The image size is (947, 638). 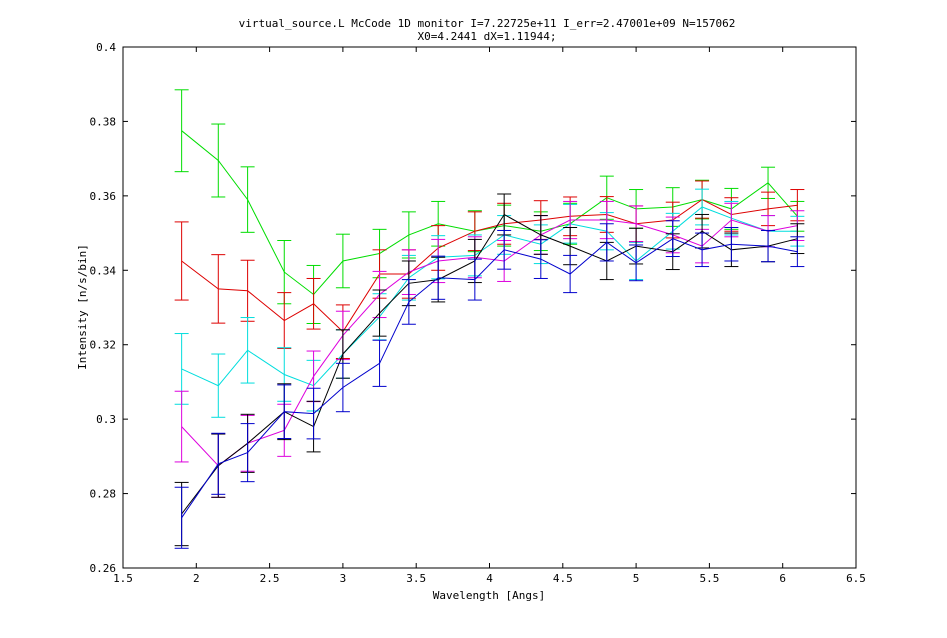 What do you see at coordinates (709, 578) in the screenshot?
I see `x-tick-label: 5.5` at bounding box center [709, 578].